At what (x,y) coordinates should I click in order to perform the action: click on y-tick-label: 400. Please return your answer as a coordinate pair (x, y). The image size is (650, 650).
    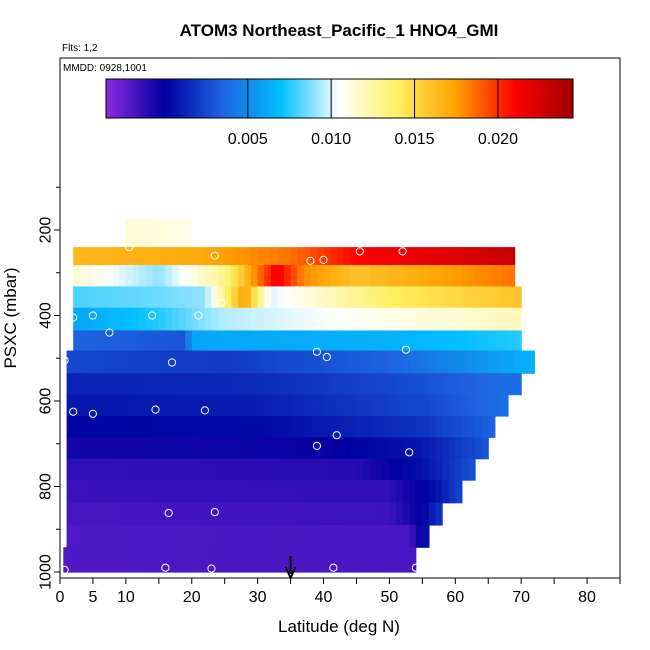
    Looking at the image, I should click on (46, 315).